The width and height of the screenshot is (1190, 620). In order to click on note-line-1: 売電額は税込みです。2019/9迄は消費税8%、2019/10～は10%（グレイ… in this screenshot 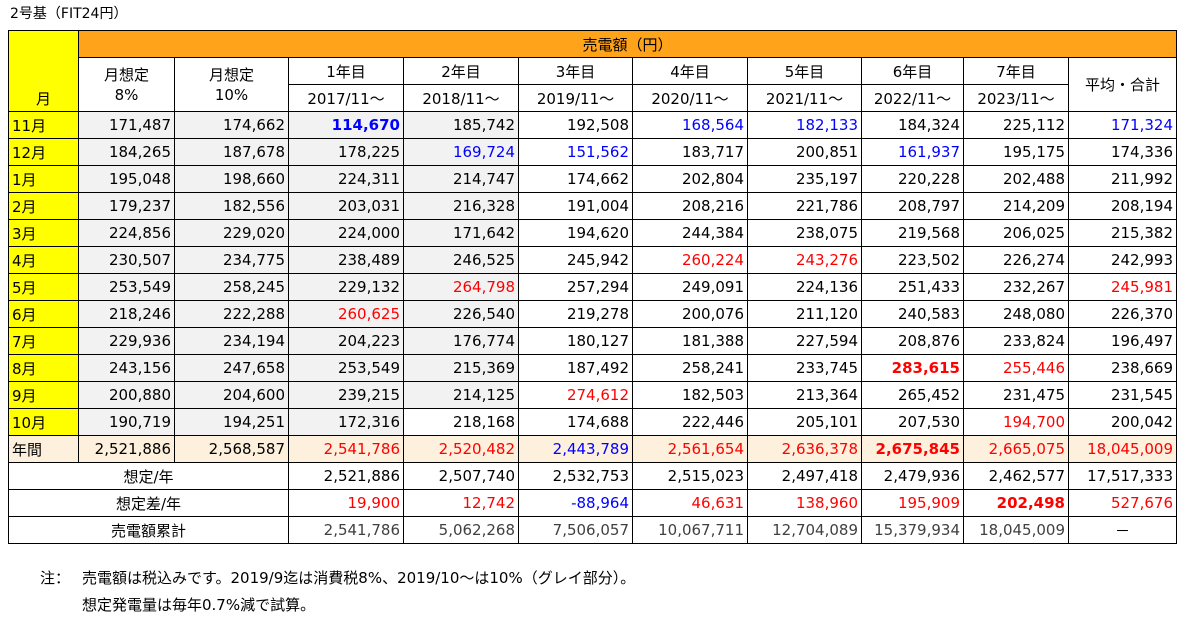, I will do `click(359, 578)`.